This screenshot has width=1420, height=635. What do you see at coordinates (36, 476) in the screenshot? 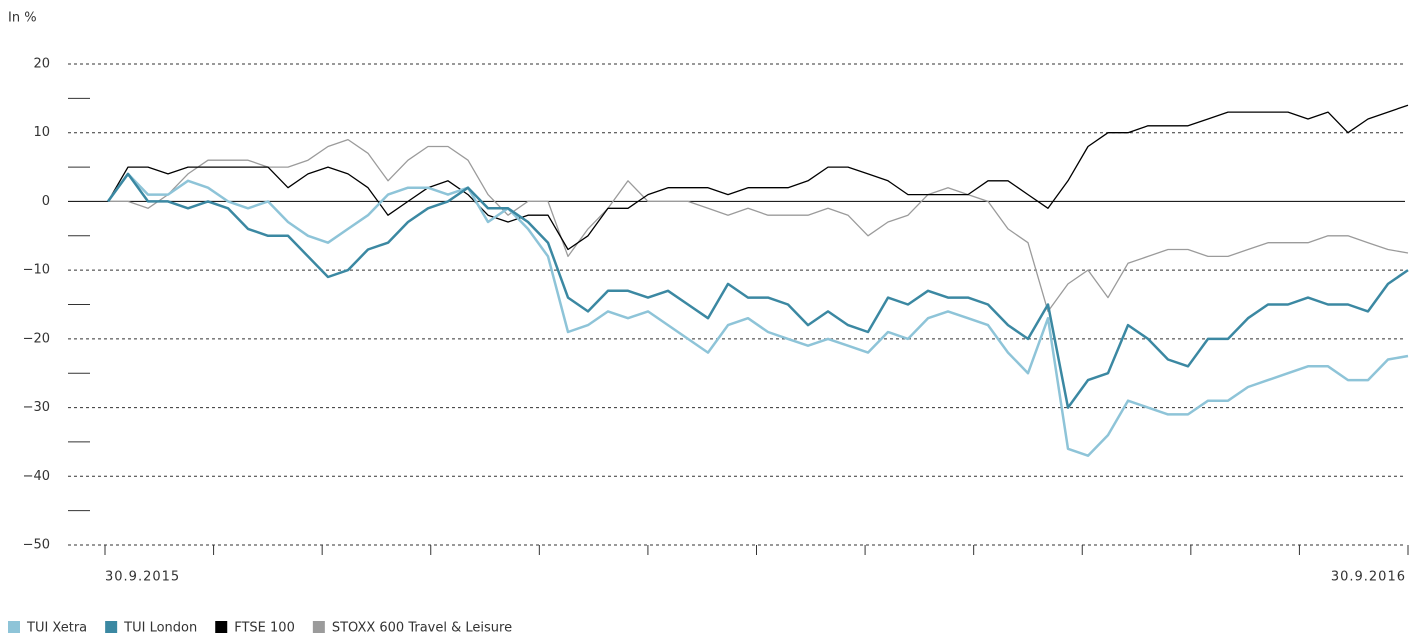
I see `y-tick-label: −40` at bounding box center [36, 476].